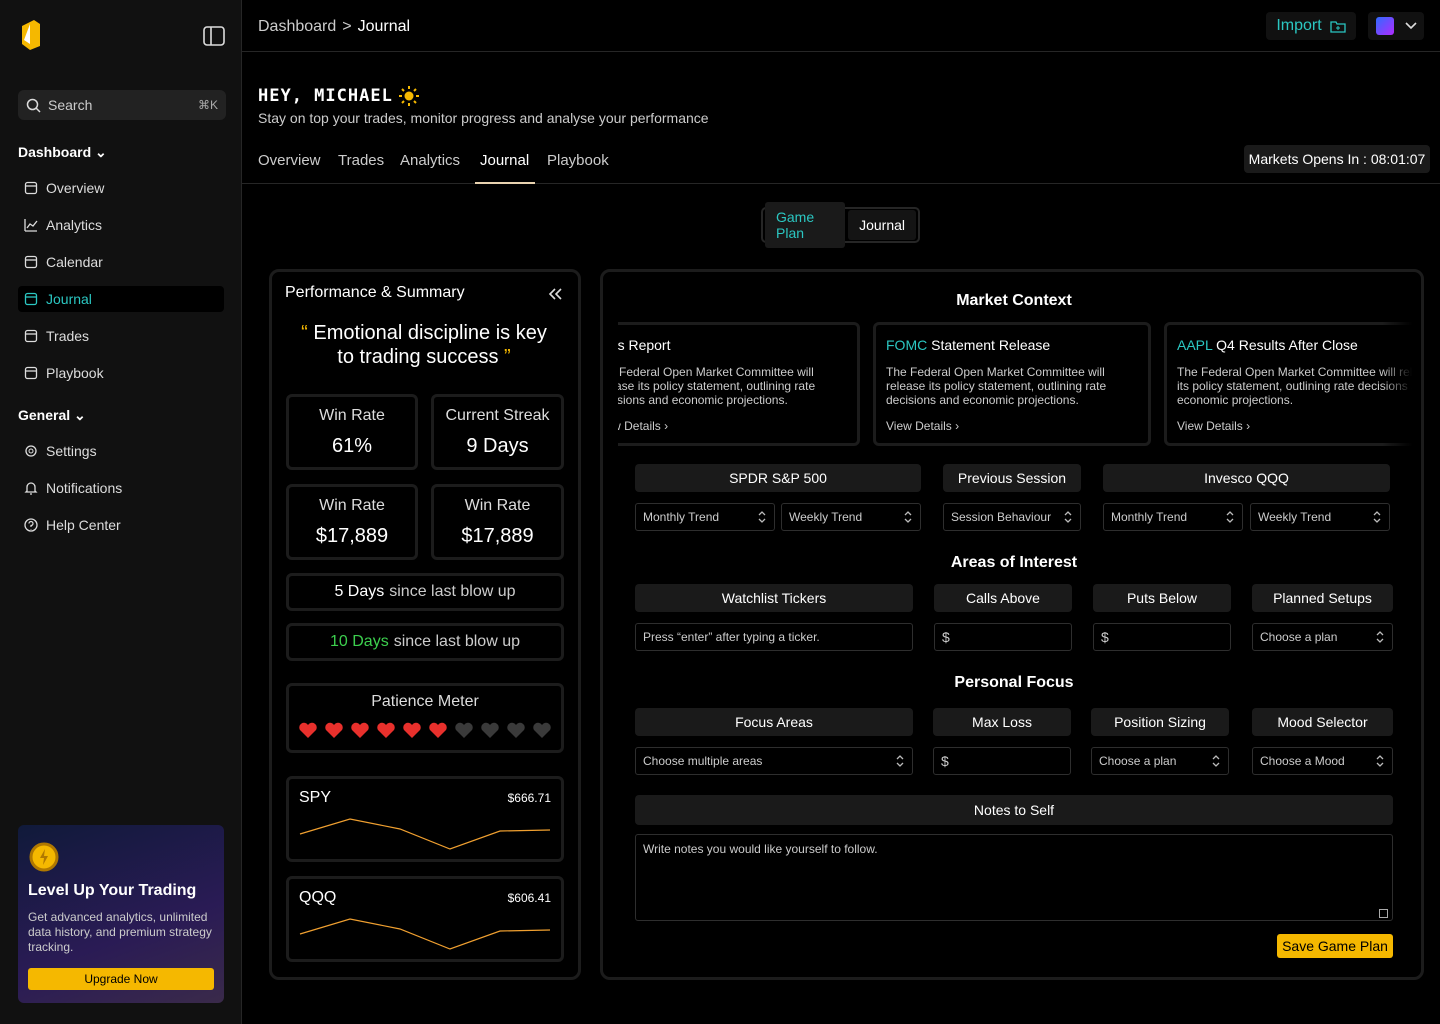  I want to click on ticker-price: $666.71, so click(529, 798).